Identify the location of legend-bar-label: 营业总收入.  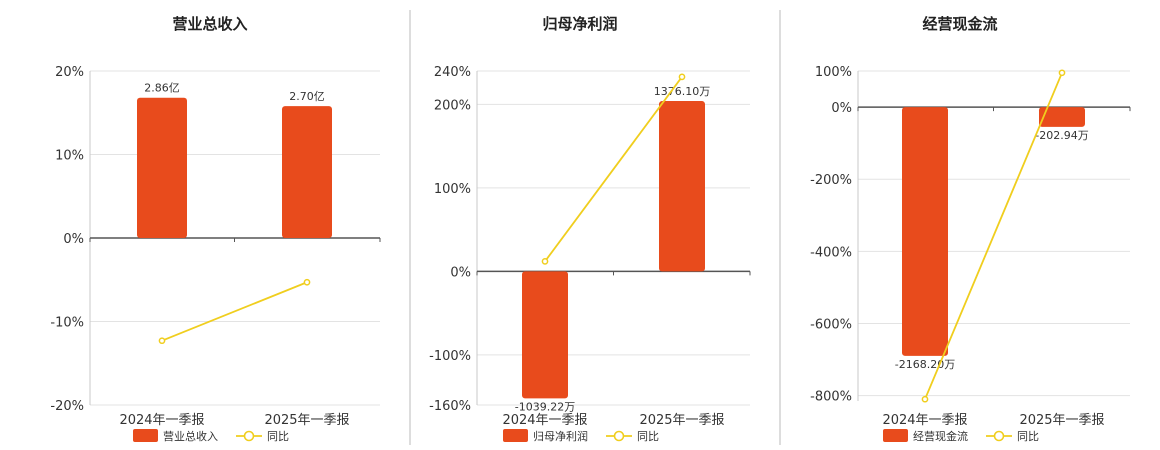
(190, 436).